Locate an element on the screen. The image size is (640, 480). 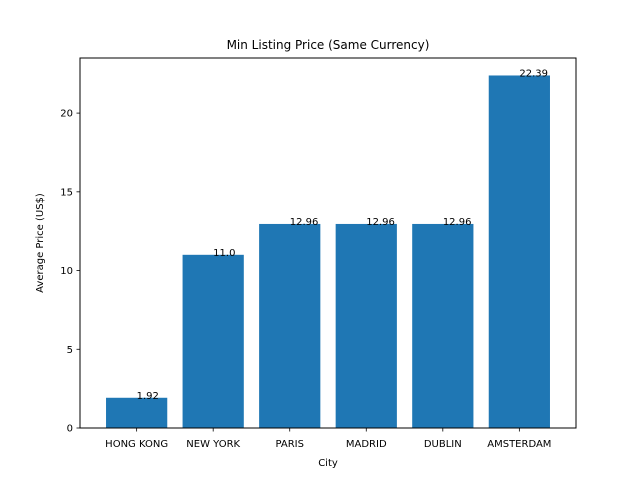
y-tick-label: 10 is located at coordinates (66, 271).